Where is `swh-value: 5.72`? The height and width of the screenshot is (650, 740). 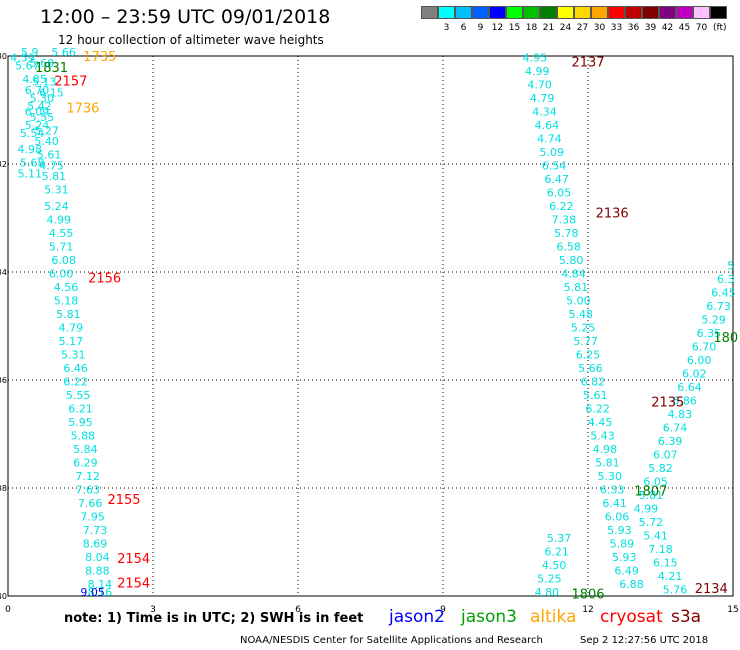 swh-value: 5.72 is located at coordinates (651, 522).